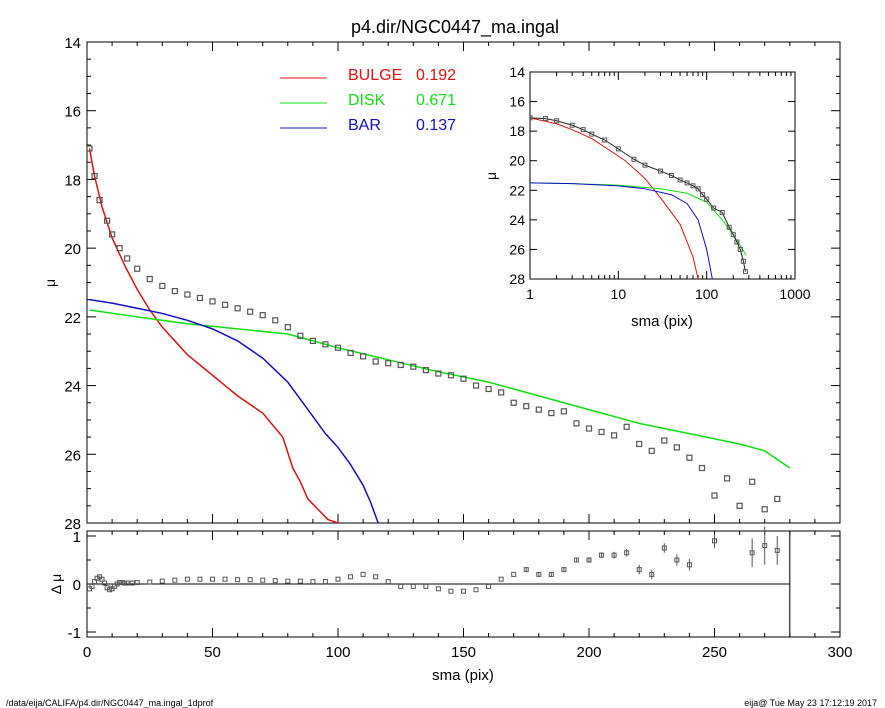 This screenshot has width=885, height=708. Describe the element at coordinates (77, 585) in the screenshot. I see `residual-y-tick-label: 0` at that location.